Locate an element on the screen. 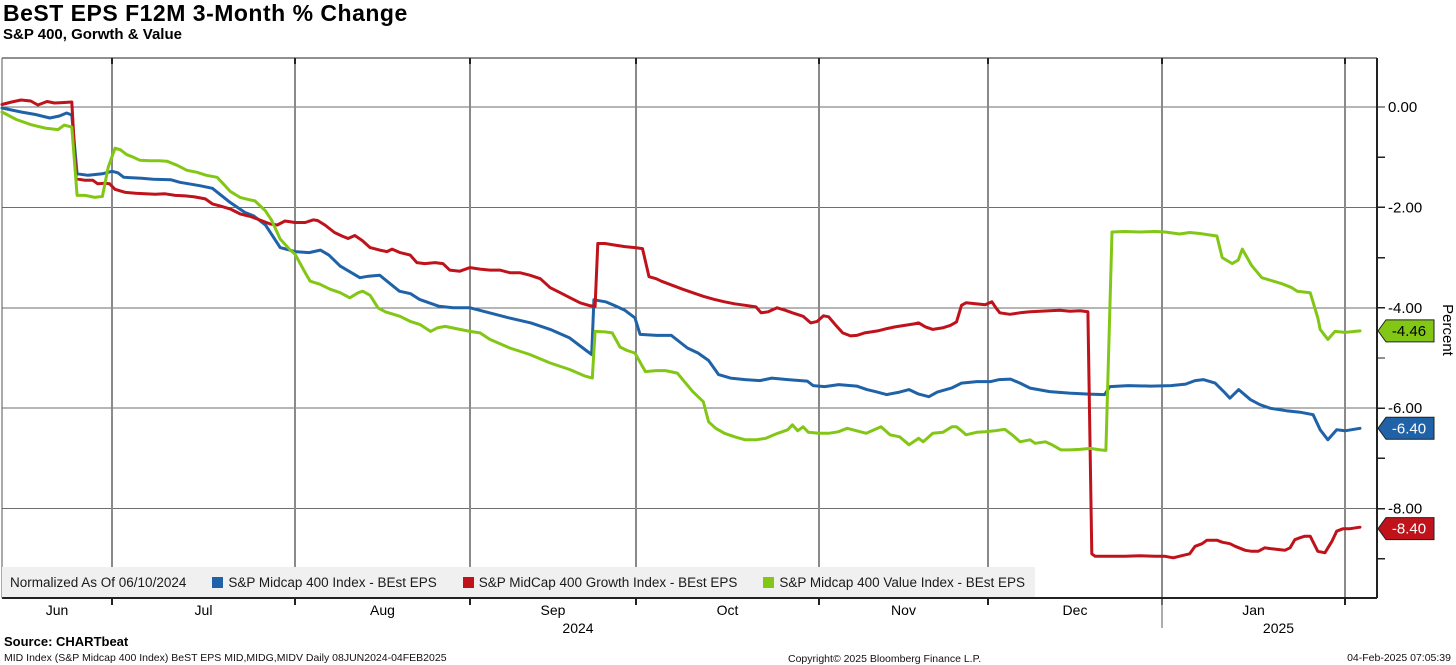 The height and width of the screenshot is (665, 1456). legend-note: Normalized As Of 06/10/2024 is located at coordinates (98, 582).